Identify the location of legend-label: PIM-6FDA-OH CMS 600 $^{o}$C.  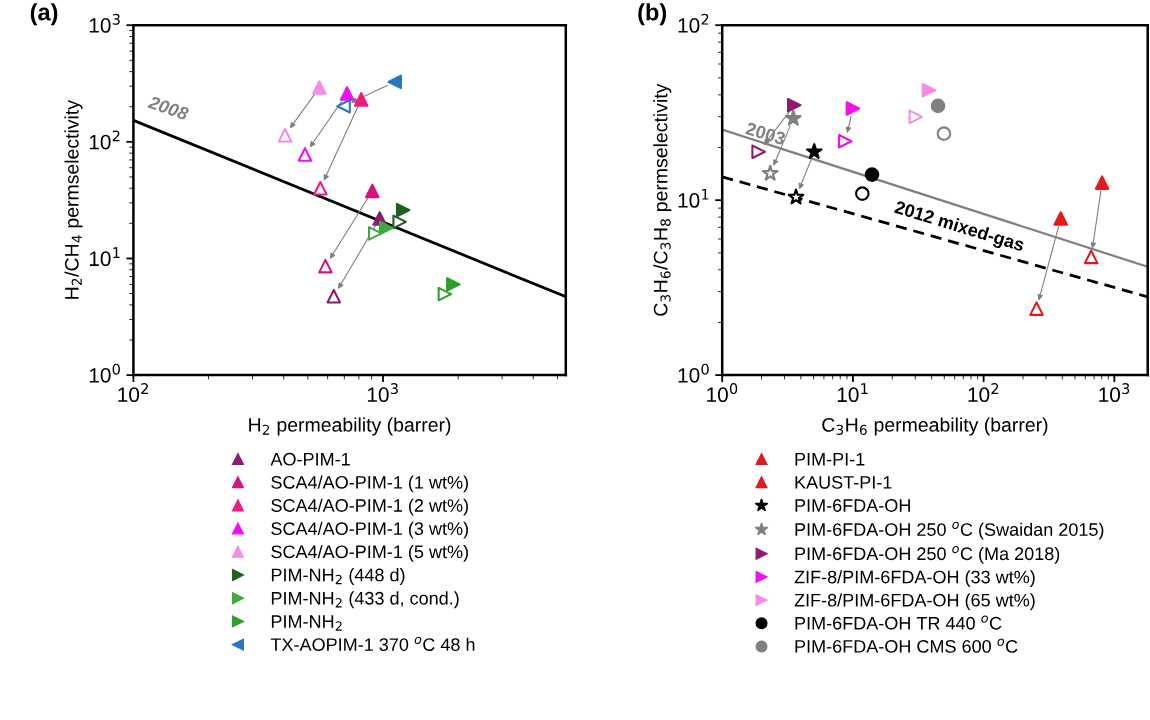
(906, 645).